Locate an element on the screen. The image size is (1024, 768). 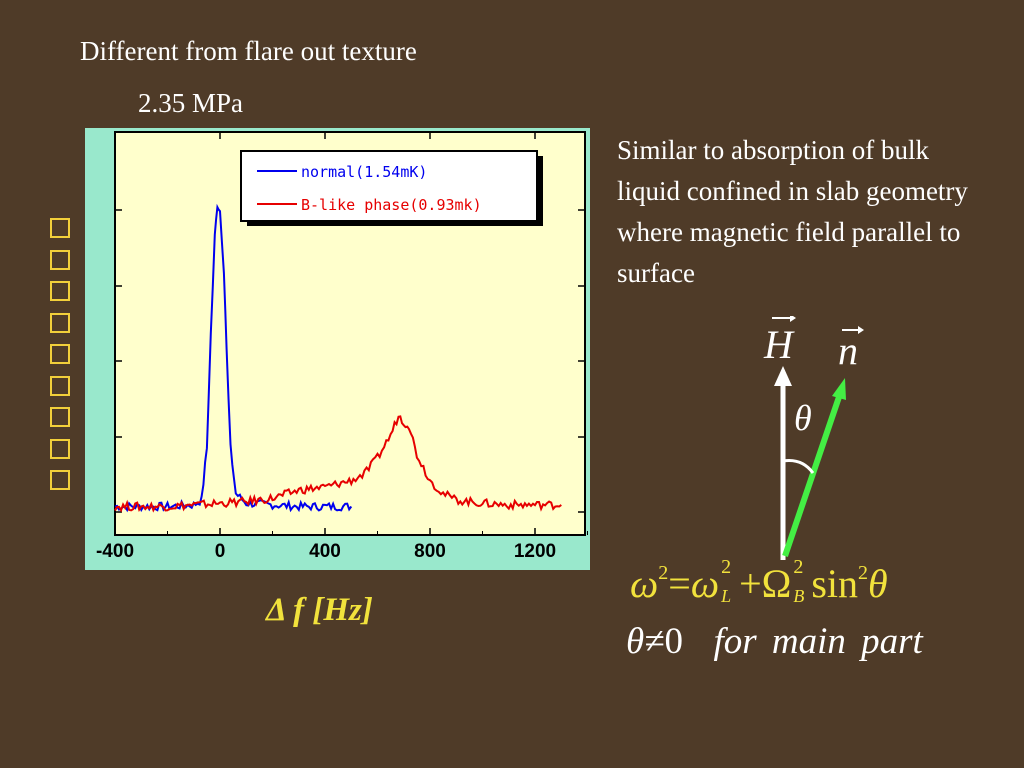
formula-theta: θ is located at coordinates (878, 583).